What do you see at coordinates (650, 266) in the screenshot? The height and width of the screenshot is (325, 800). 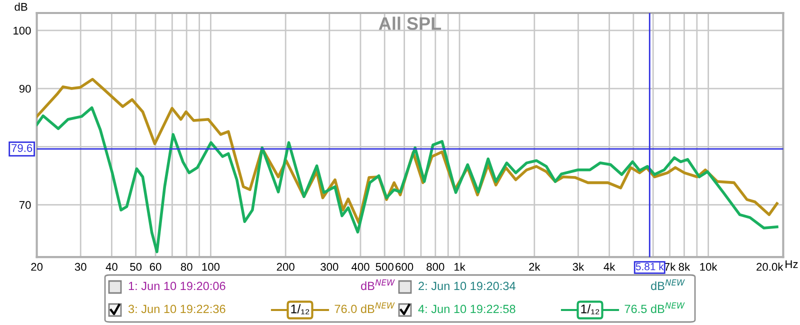 I see `ref-line-label: 5.81 k` at bounding box center [650, 266].